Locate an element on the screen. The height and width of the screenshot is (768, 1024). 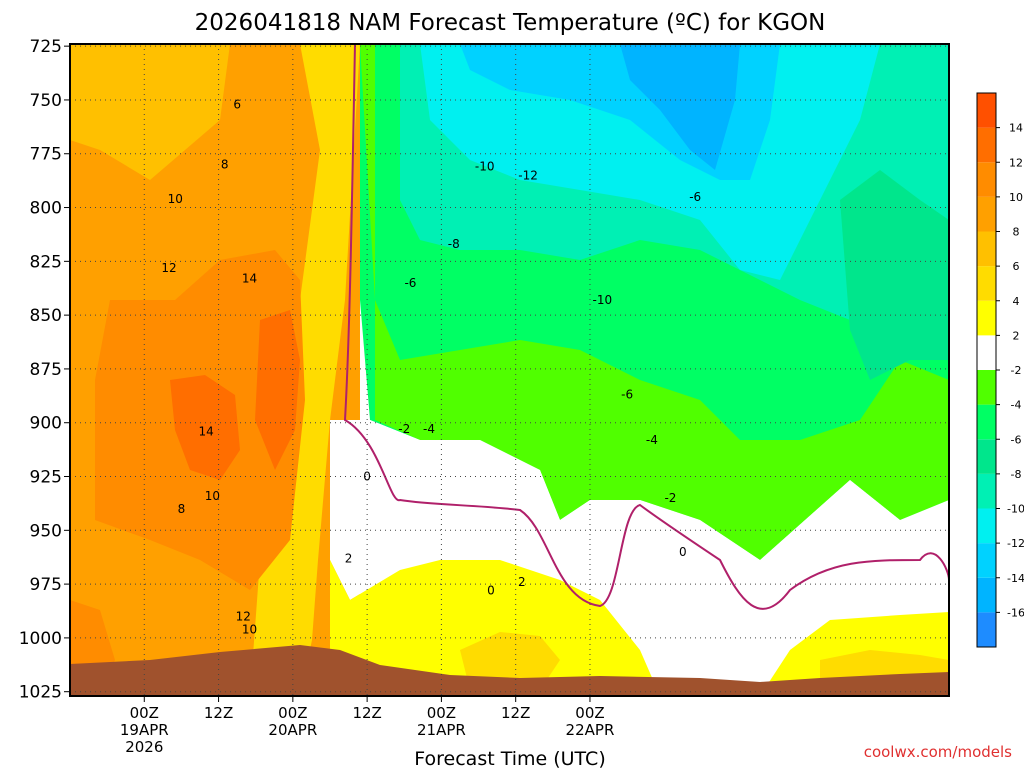
x-tick-label: 20APR is located at coordinates (292, 730).